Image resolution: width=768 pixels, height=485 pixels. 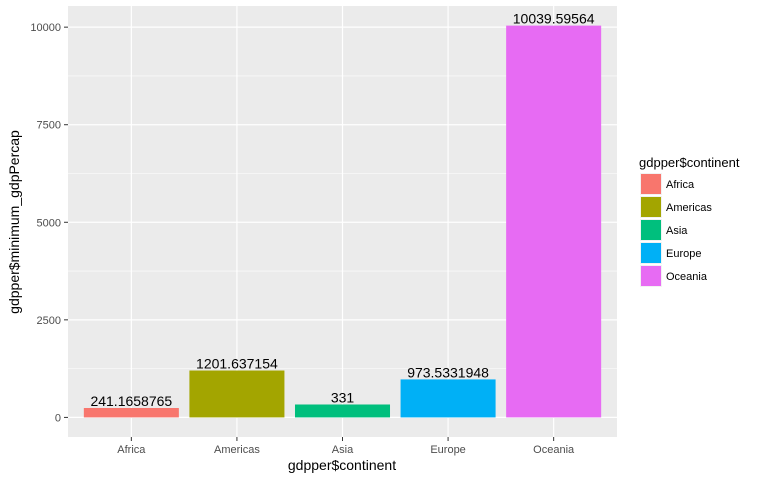 What do you see at coordinates (651, 207) in the screenshot?
I see `legend-swatch-americas` at bounding box center [651, 207].